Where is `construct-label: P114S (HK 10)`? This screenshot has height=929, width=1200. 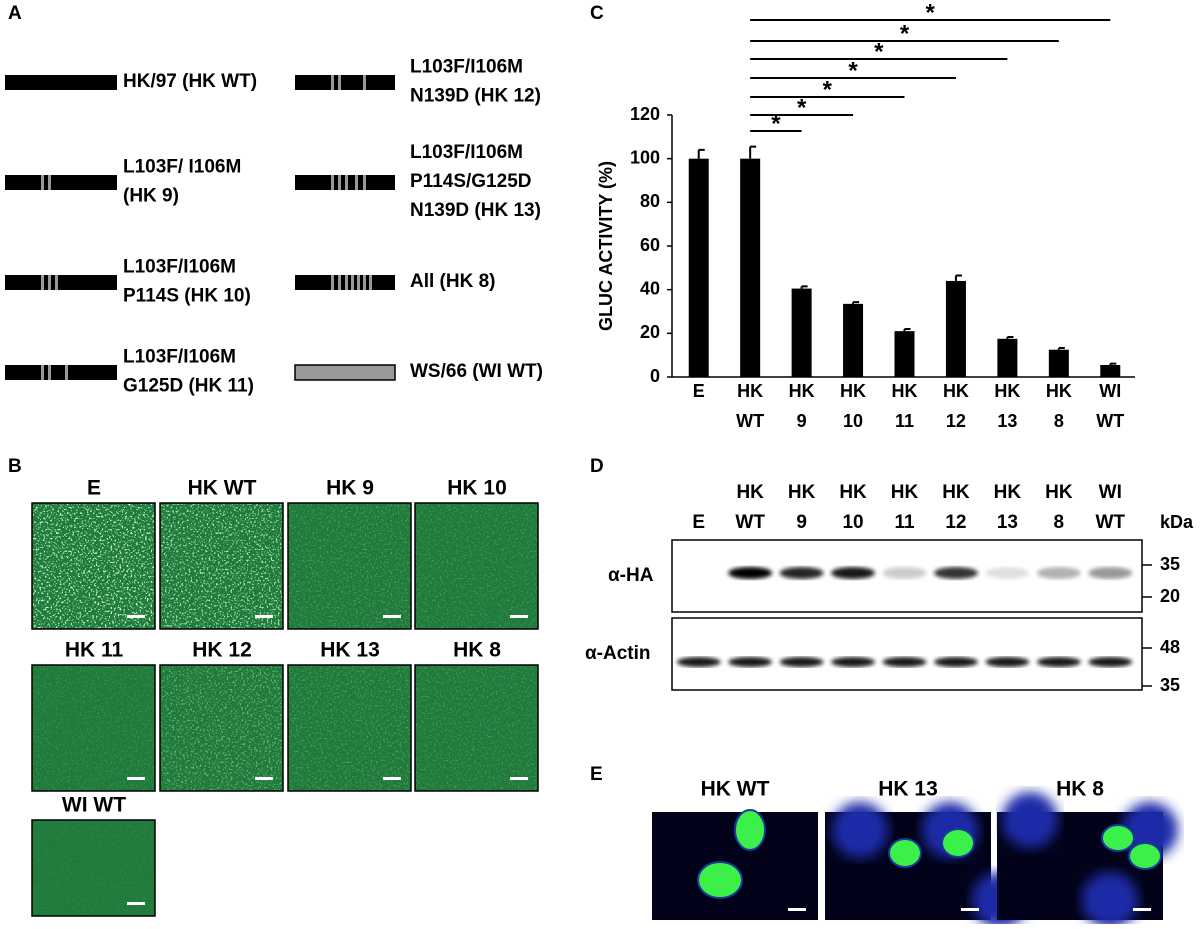 construct-label: P114S (HK 10) is located at coordinates (187, 296).